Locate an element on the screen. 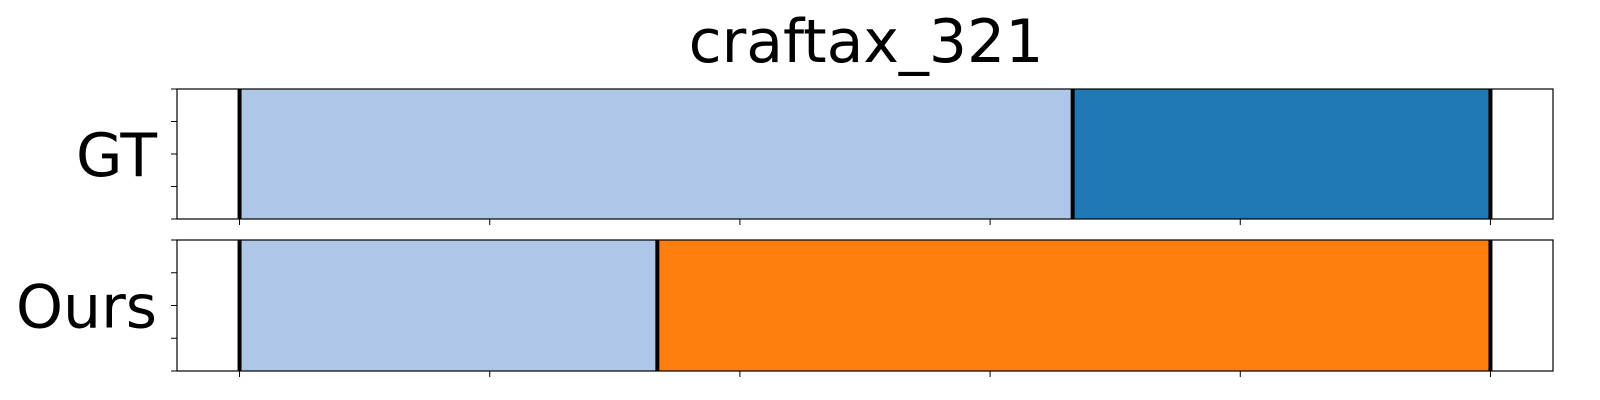 The width and height of the screenshot is (1600, 400). chart-title: craftax_321 is located at coordinates (866, 42).